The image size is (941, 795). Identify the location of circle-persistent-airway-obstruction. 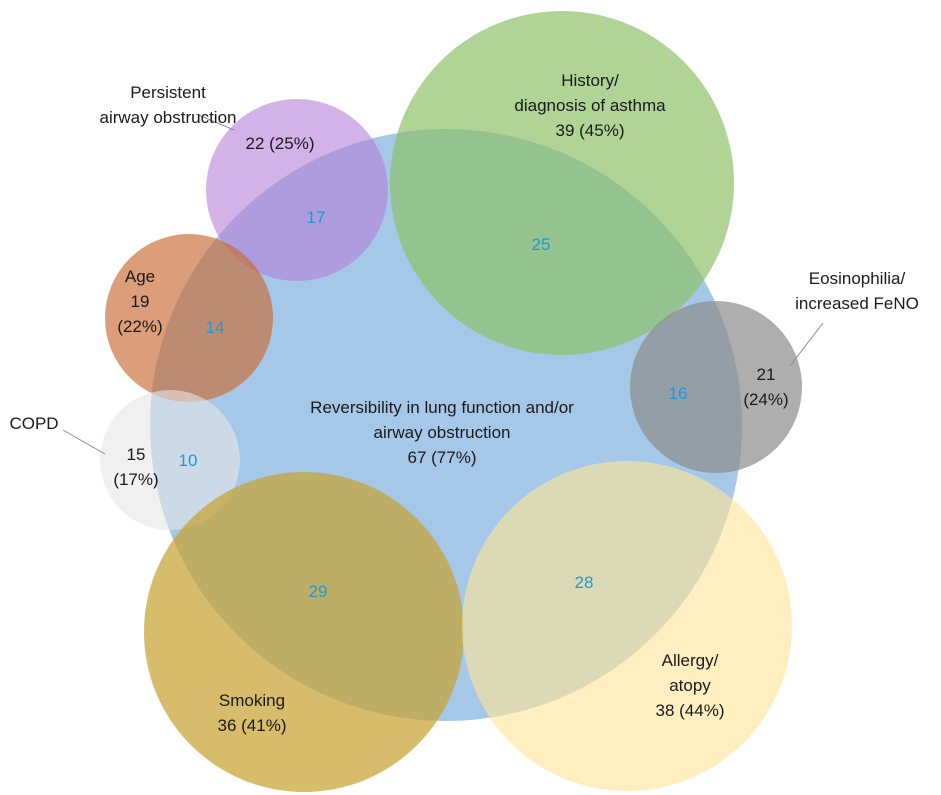
(297, 190).